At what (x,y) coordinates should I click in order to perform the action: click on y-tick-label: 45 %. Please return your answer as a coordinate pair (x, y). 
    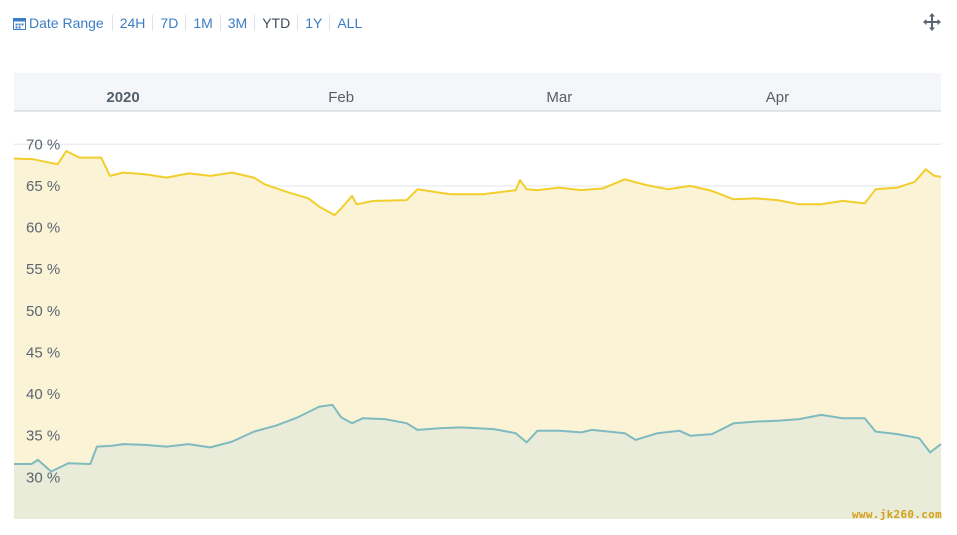
    Looking at the image, I should click on (43, 352).